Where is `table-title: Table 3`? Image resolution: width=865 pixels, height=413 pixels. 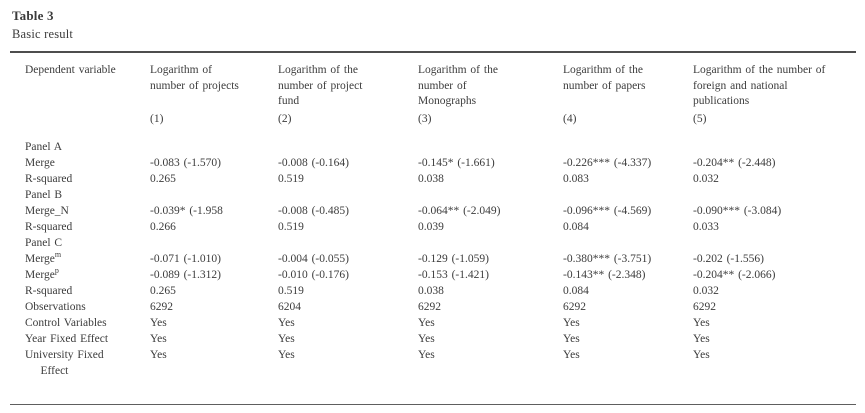
table-title: Table 3 is located at coordinates (33, 15).